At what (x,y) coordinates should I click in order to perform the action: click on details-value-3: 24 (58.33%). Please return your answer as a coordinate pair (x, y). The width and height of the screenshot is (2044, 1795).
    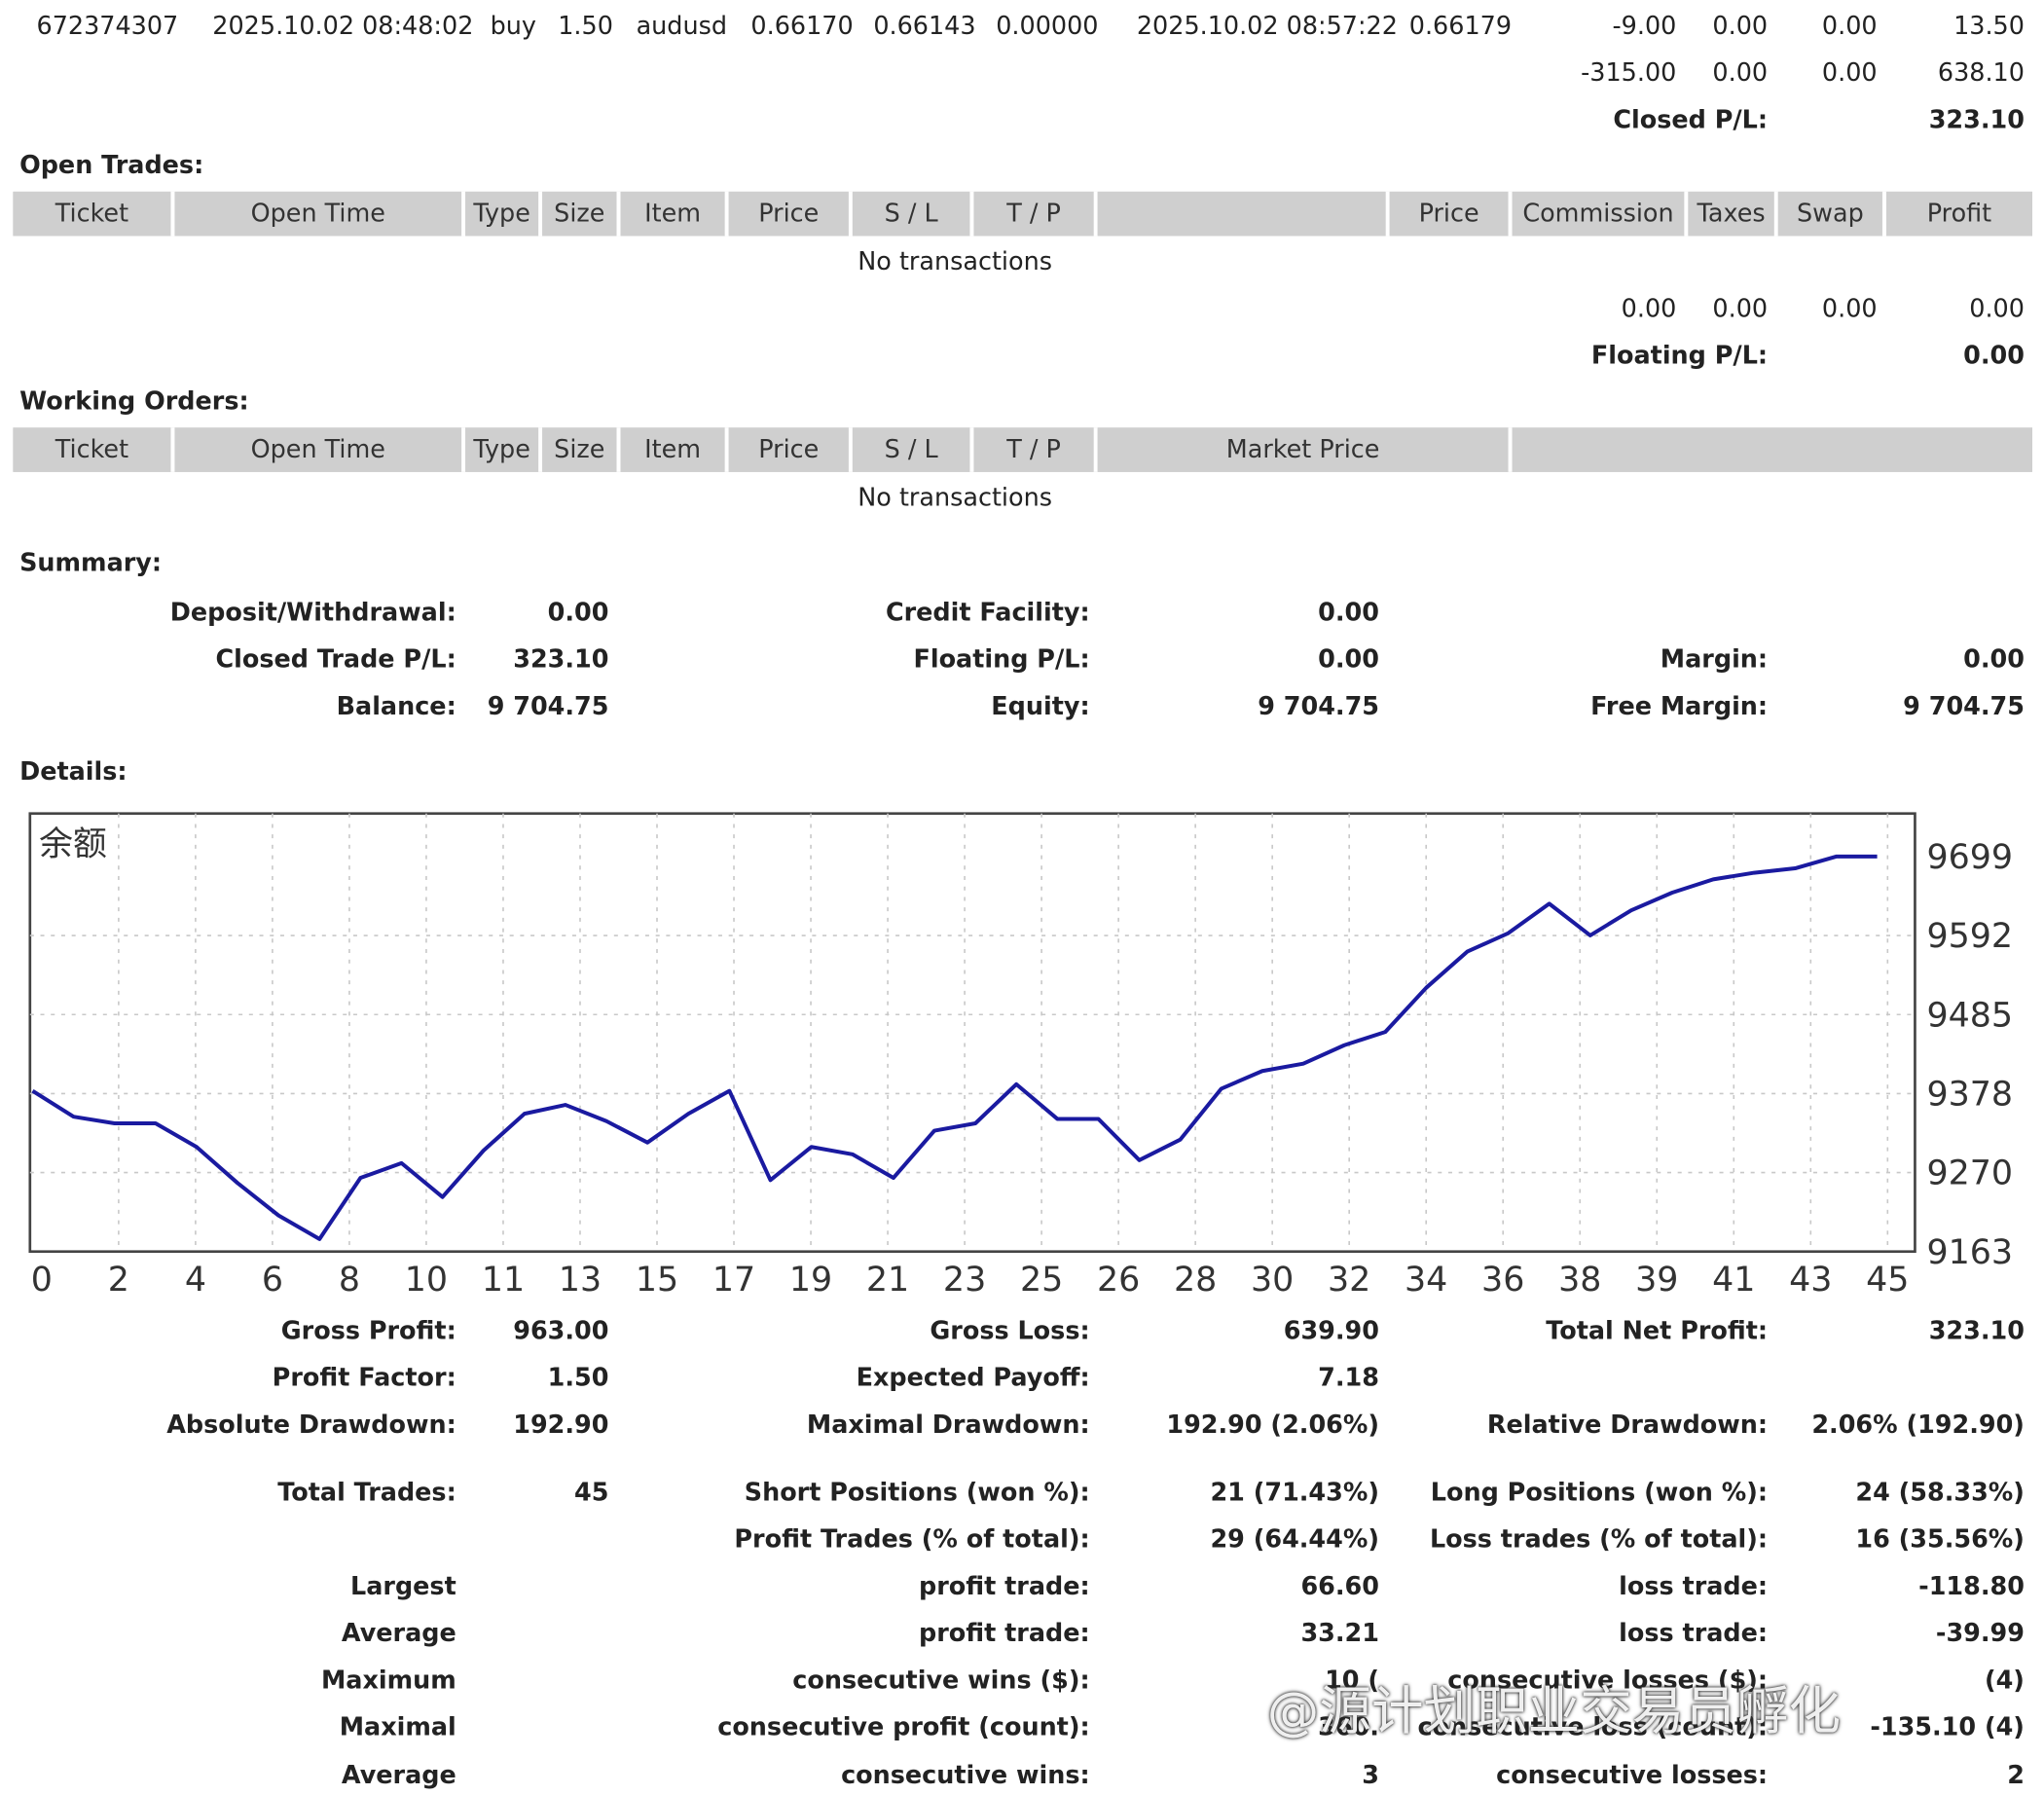
    Looking at the image, I should click on (1940, 1493).